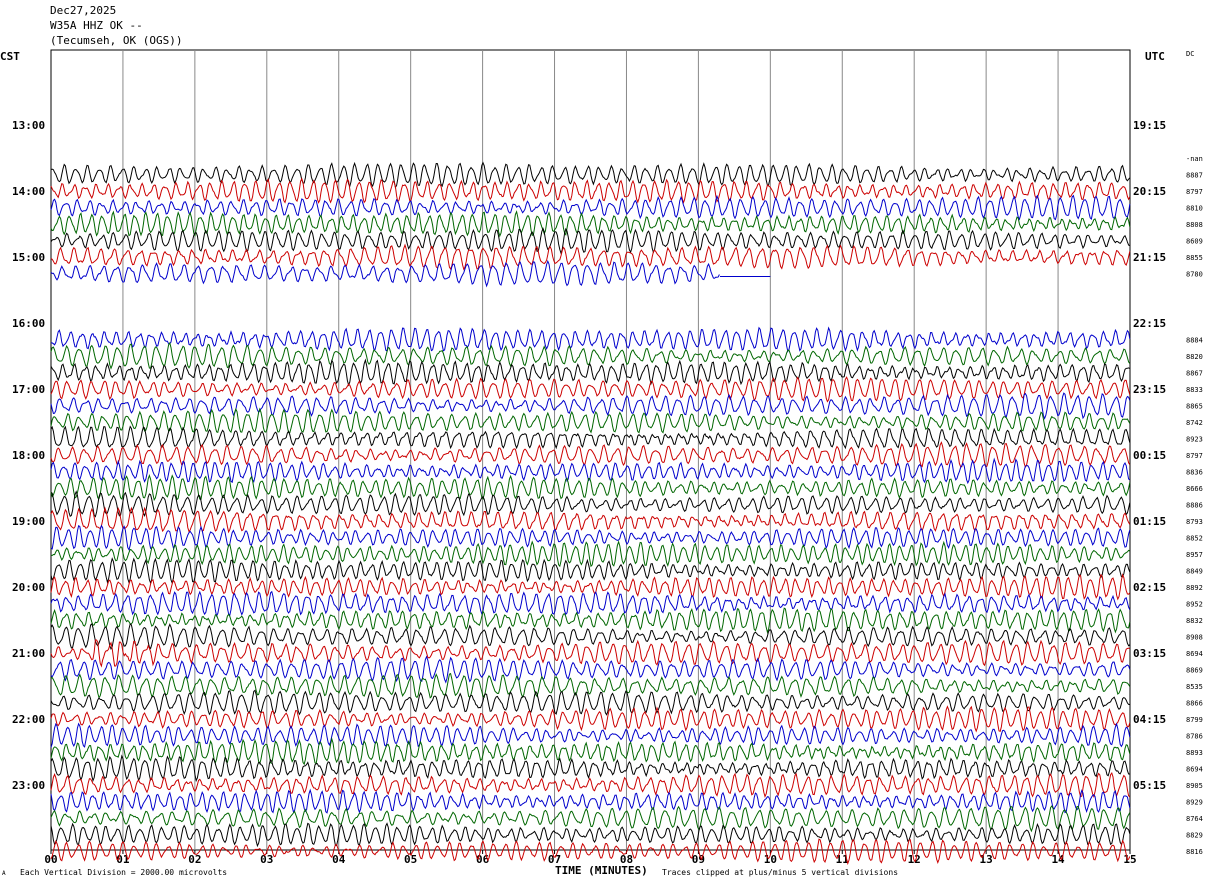 Image resolution: width=1210 pixels, height=886 pixels. Describe the element at coordinates (1194, 473) in the screenshot. I see `row-value-label: 8836` at that location.